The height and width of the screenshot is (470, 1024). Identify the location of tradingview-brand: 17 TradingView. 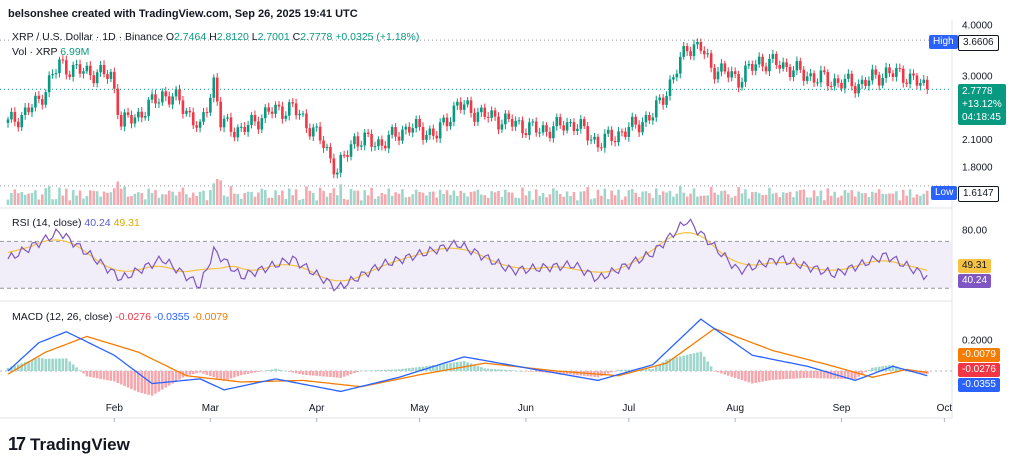
(69, 444).